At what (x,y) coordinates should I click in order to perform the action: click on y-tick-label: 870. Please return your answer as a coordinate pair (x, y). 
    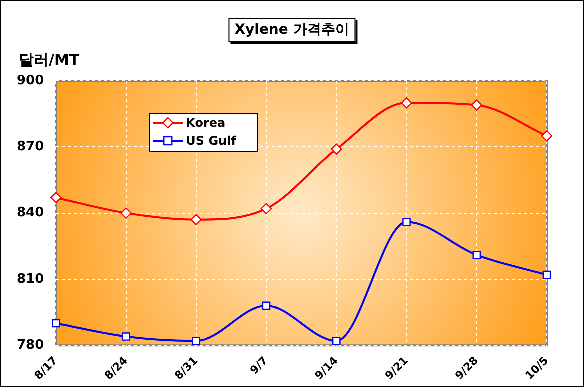
    Looking at the image, I should click on (30, 147).